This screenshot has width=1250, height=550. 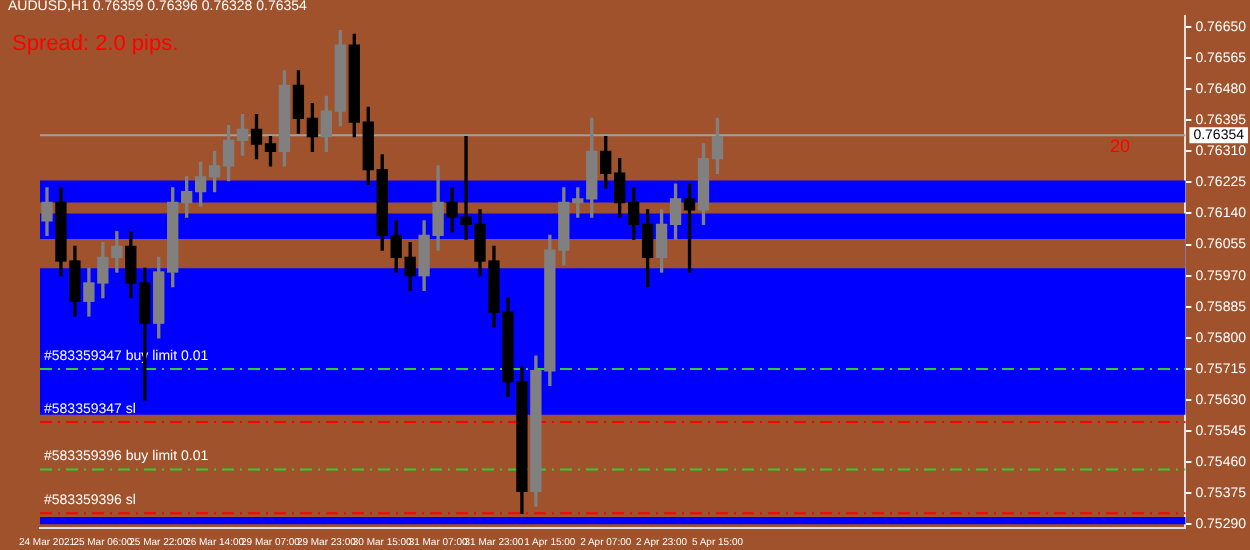 What do you see at coordinates (1119, 146) in the screenshot?
I see `annotation: 20` at bounding box center [1119, 146].